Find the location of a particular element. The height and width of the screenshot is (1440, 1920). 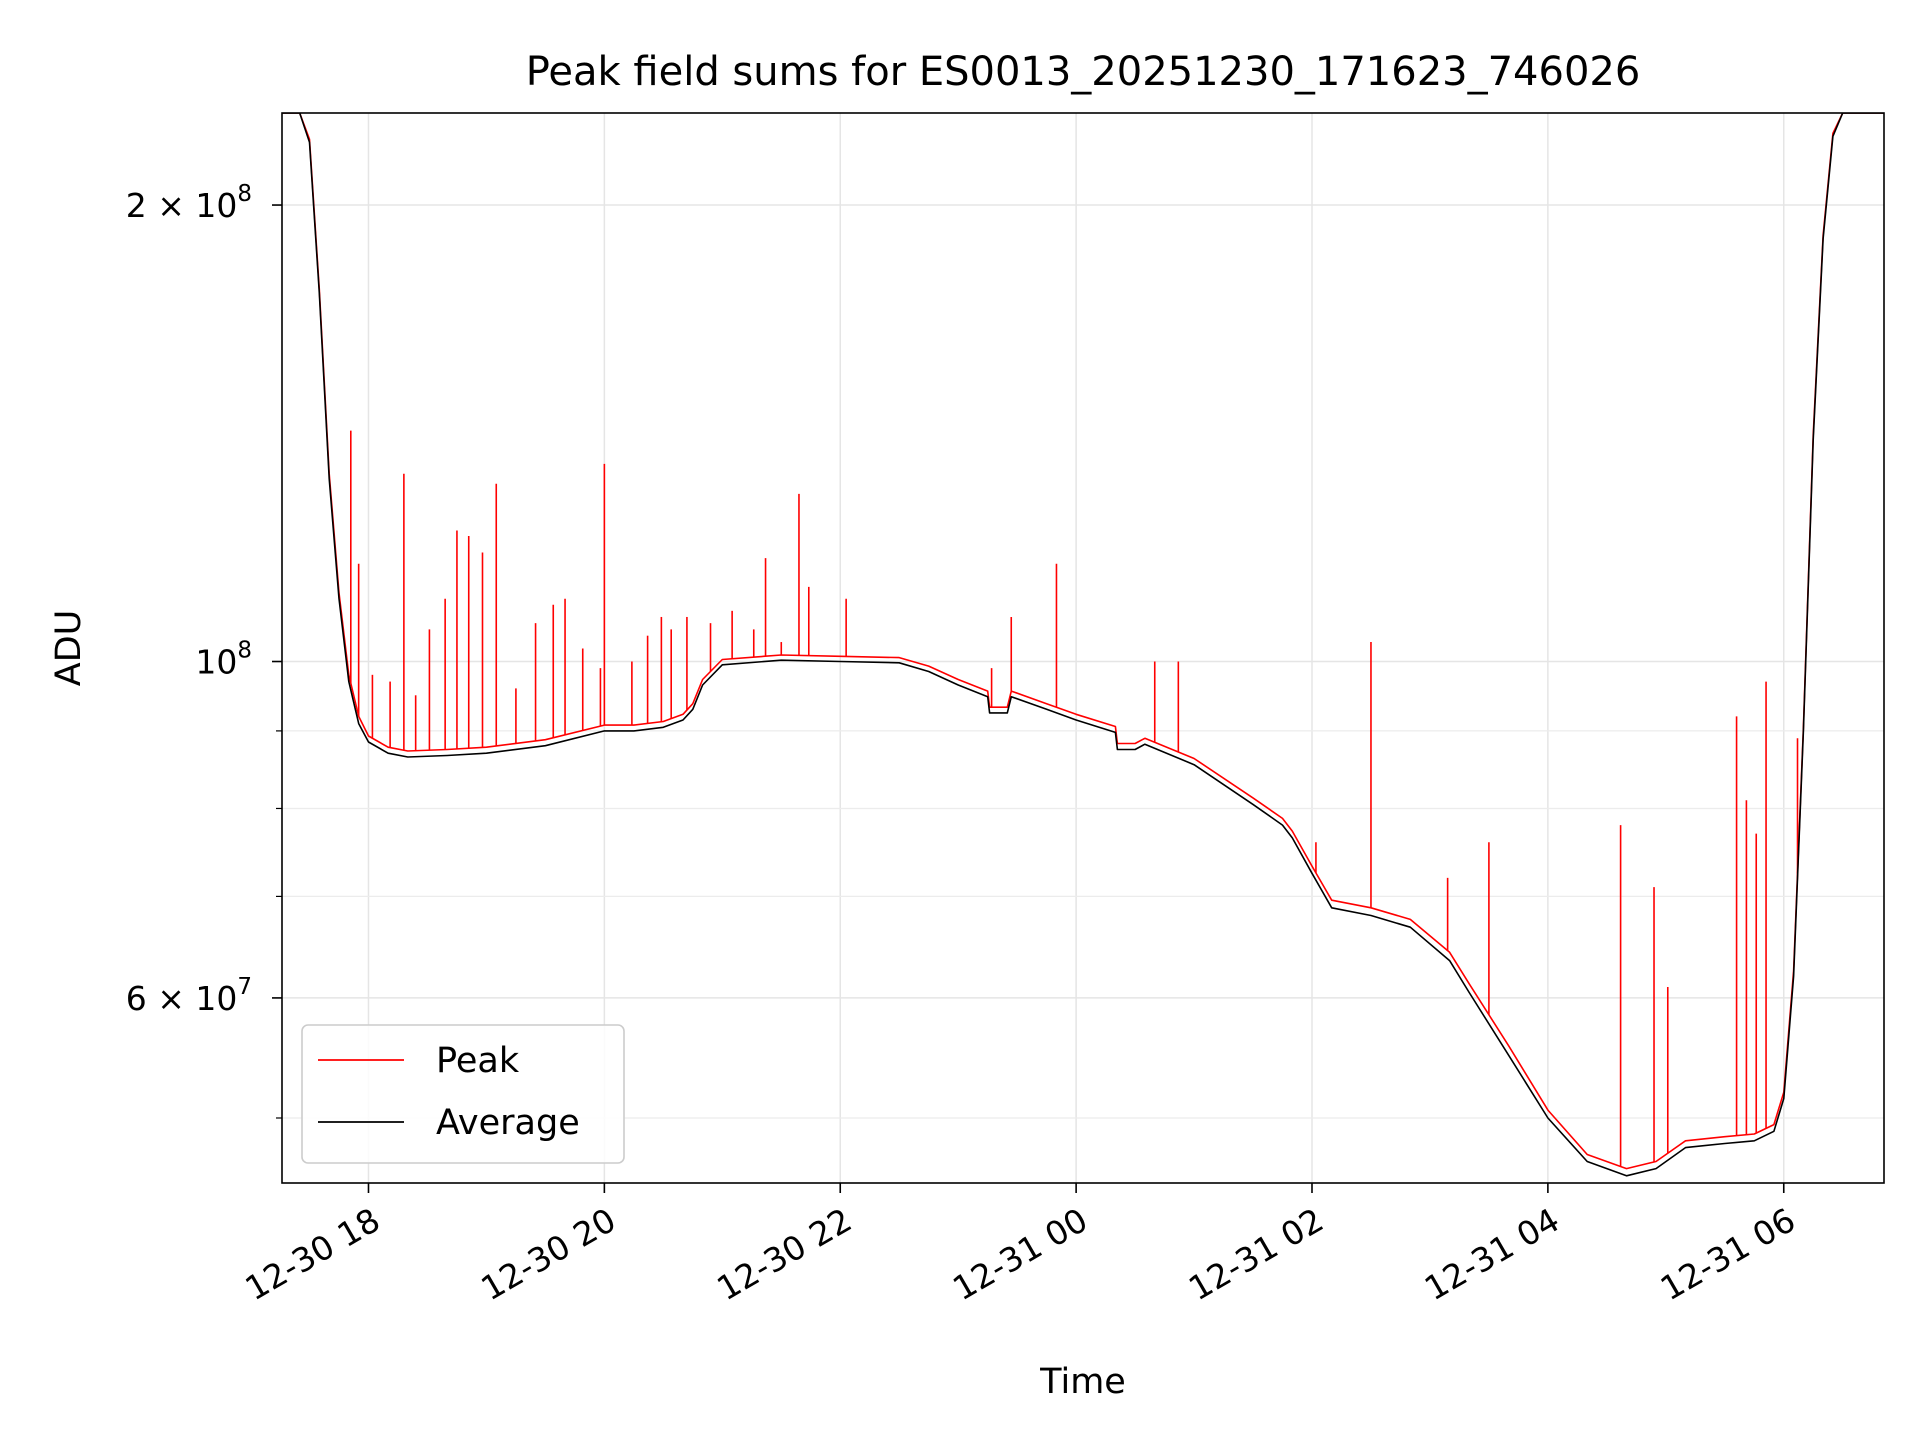

y-tick-label: 6 × 107 is located at coordinates (189, 996).